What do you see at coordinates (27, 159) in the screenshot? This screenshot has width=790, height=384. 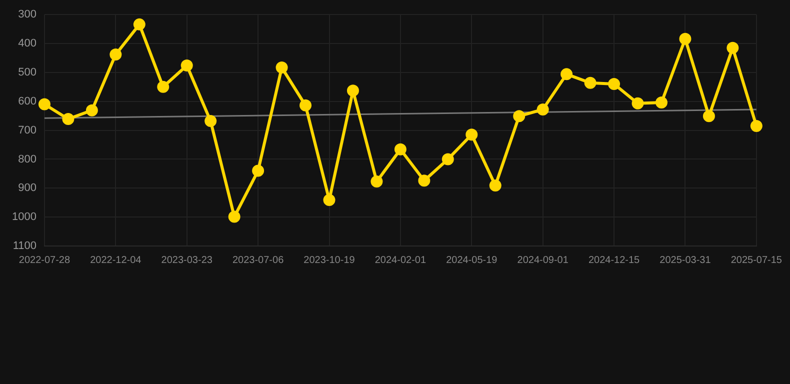 I see `y-tick-label: 800` at bounding box center [27, 159].